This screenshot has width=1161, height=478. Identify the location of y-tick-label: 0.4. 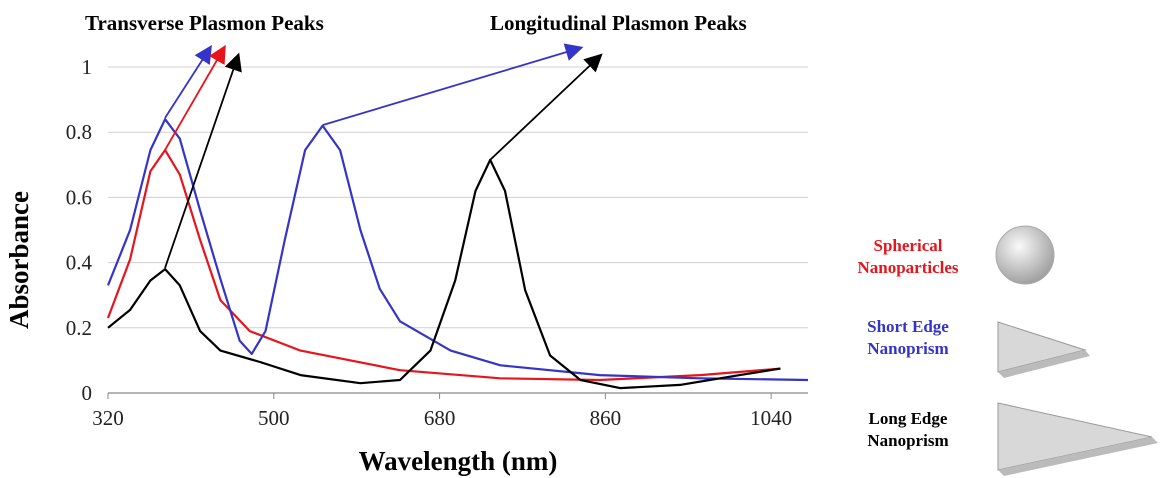
(79, 263).